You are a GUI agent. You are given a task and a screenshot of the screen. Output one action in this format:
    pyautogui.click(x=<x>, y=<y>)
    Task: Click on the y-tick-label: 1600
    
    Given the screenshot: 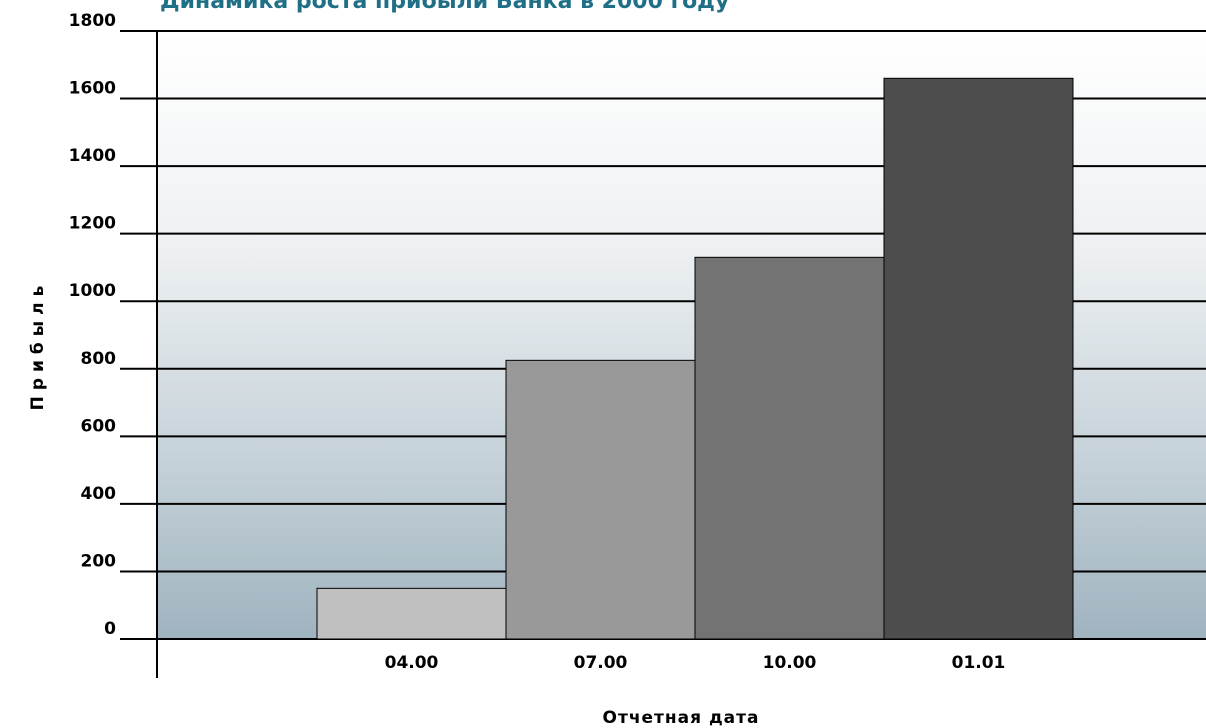 What is the action you would take?
    pyautogui.click(x=92, y=89)
    